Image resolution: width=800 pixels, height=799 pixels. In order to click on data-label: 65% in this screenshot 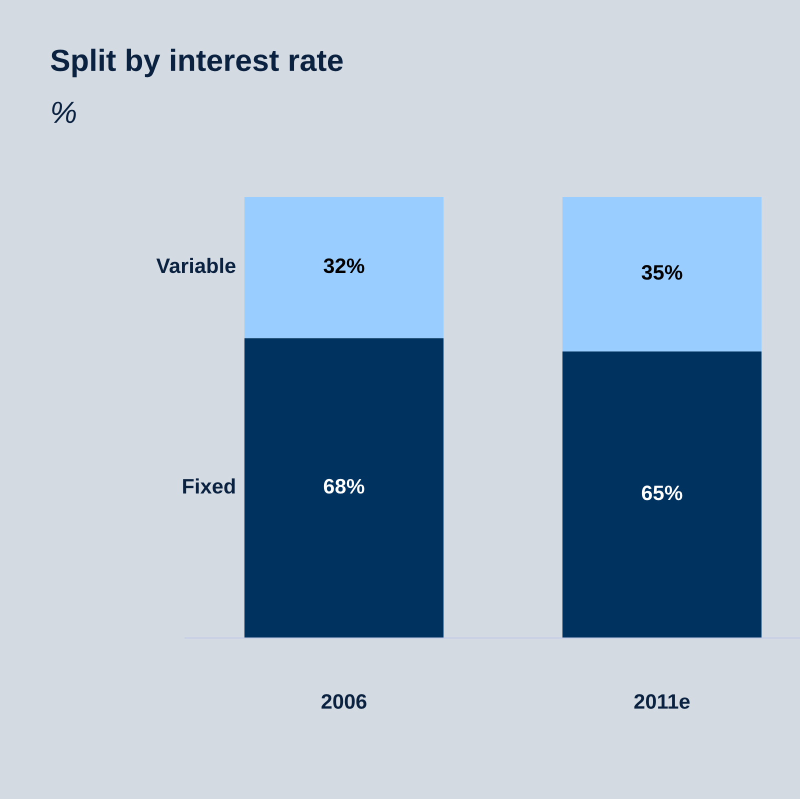, I will do `click(662, 493)`.